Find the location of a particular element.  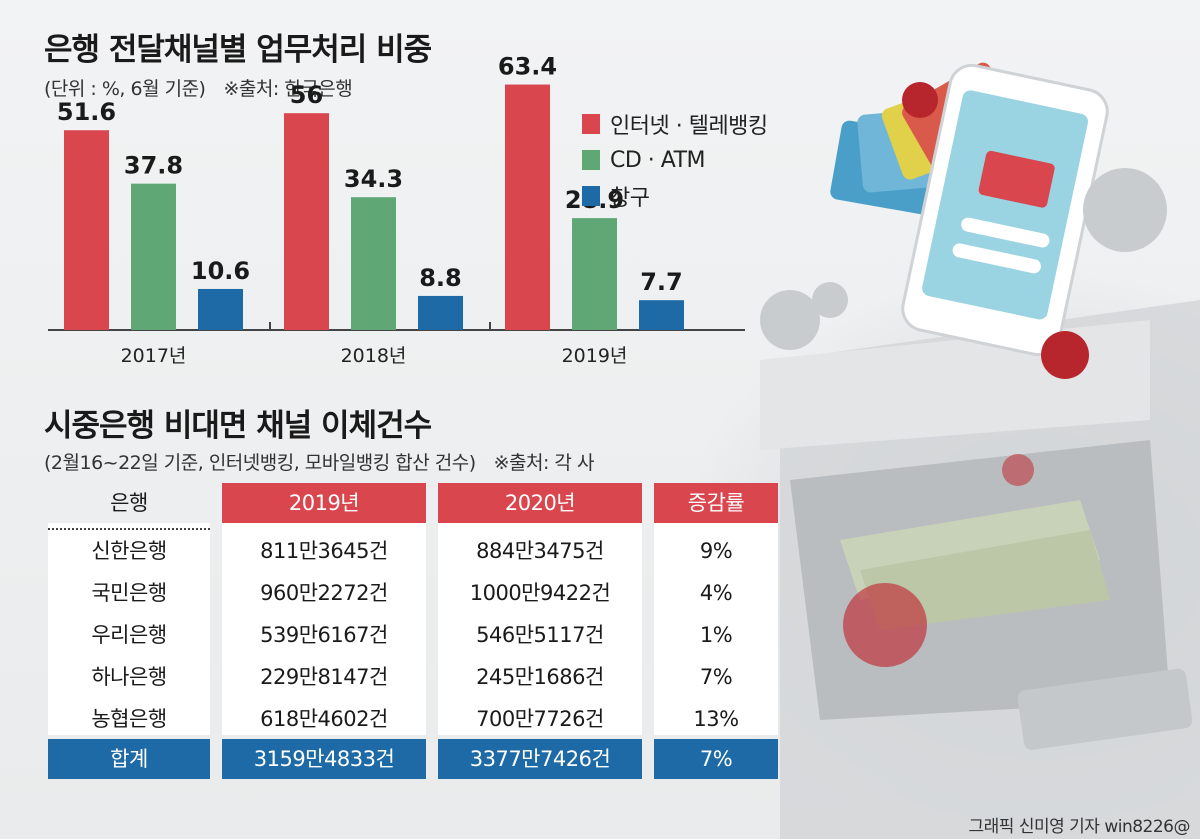

table-col-bank-bg is located at coordinates (129, 629).